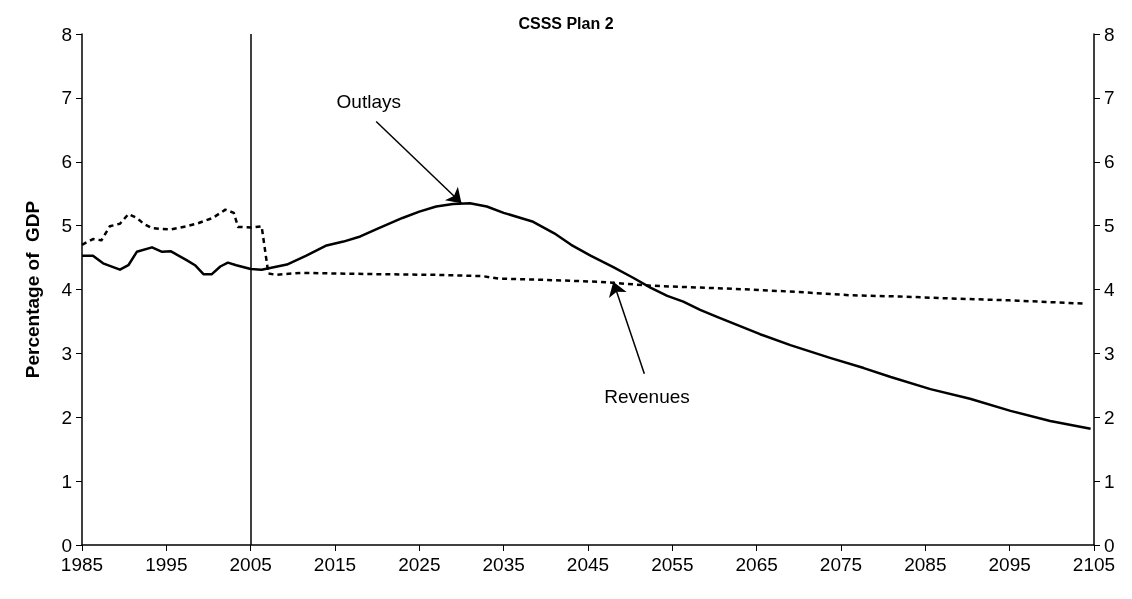  Describe the element at coordinates (66, 162) in the screenshot. I see `y-tick-label: 6` at that location.